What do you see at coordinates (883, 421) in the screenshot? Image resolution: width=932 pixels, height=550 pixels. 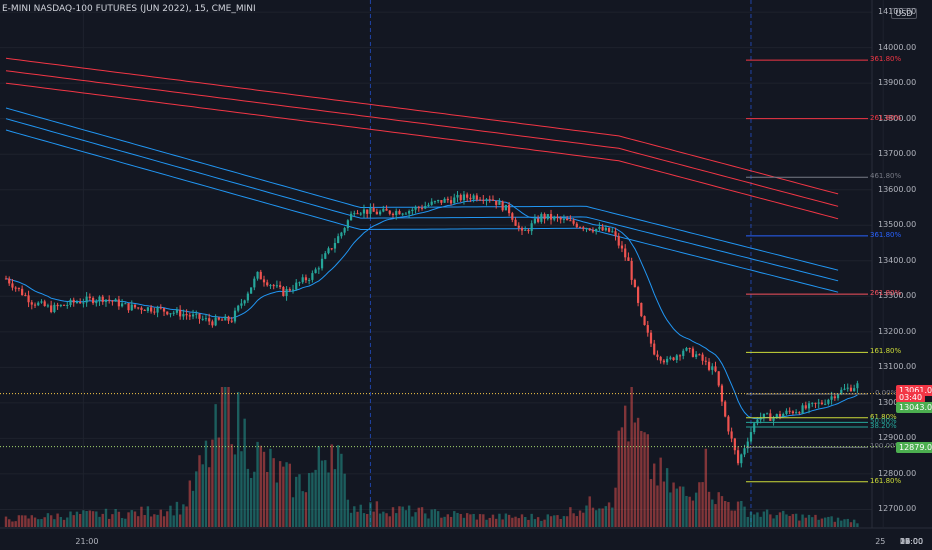 I see `fib-level-label: 50.00%` at bounding box center [883, 421].